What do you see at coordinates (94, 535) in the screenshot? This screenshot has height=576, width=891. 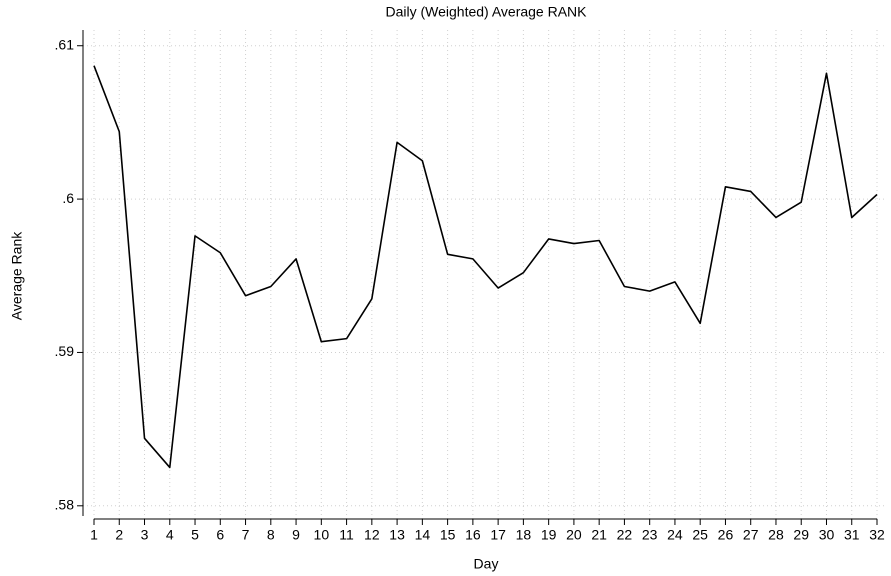 I see `x-tick-label: 1` at bounding box center [94, 535].